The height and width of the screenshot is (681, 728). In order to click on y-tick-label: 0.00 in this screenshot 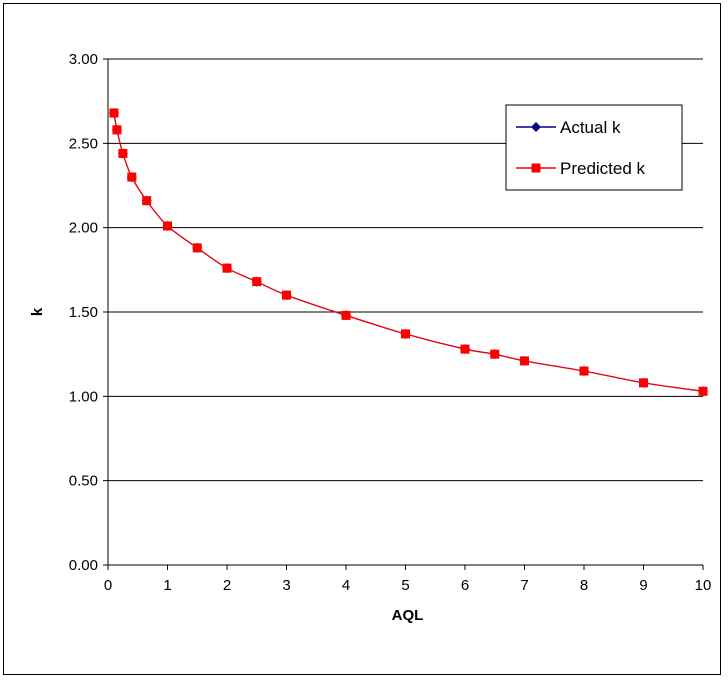, I will do `click(83, 565)`.